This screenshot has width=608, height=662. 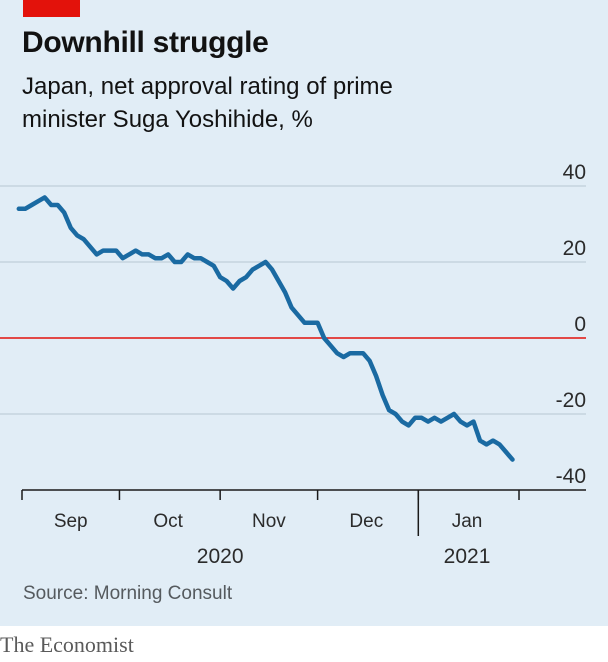 What do you see at coordinates (67, 644) in the screenshot?
I see `brand-footer: The Economist` at bounding box center [67, 644].